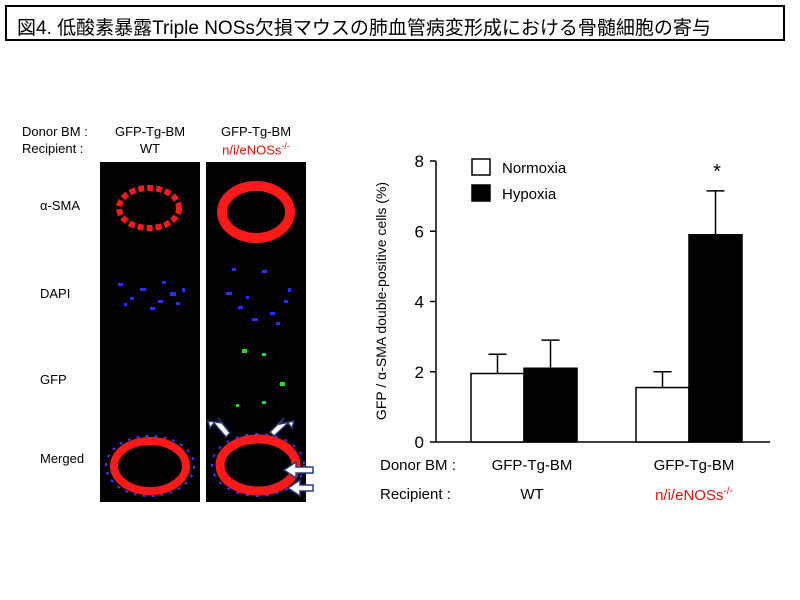  I want to click on arrow-indicators, so click(260, 457).